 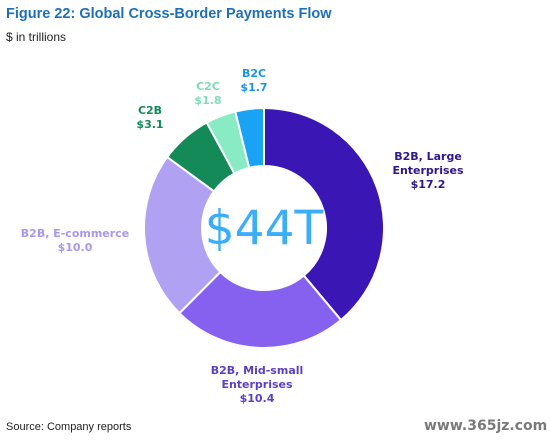 I want to click on watermark: www.365jz.com, so click(x=486, y=426).